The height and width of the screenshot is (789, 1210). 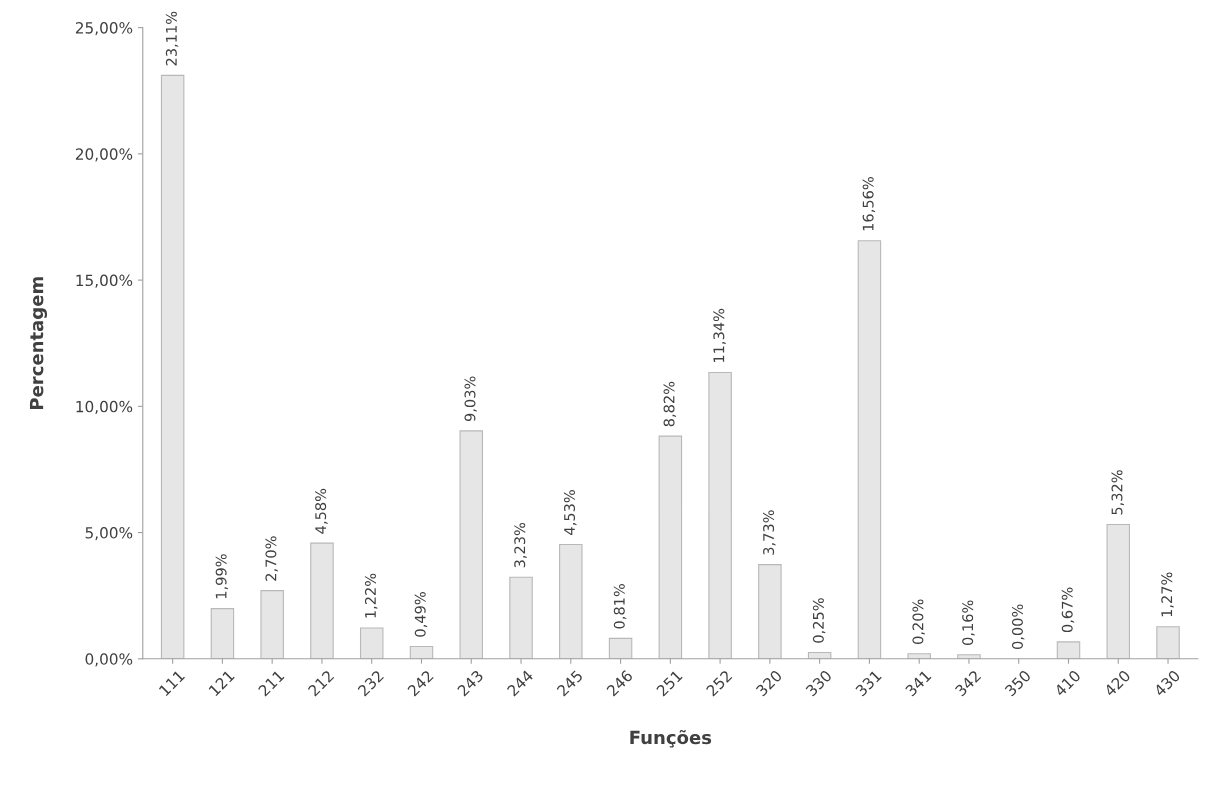 I want to click on data-label: 0,25%, so click(x=819, y=620).